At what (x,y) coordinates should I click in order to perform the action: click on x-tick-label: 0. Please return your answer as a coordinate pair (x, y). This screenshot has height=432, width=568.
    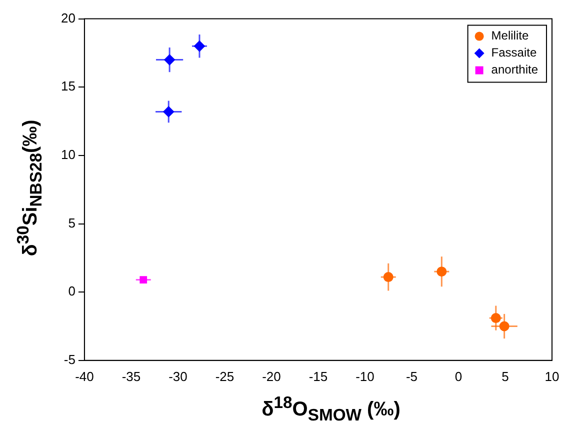
    Looking at the image, I should click on (458, 376).